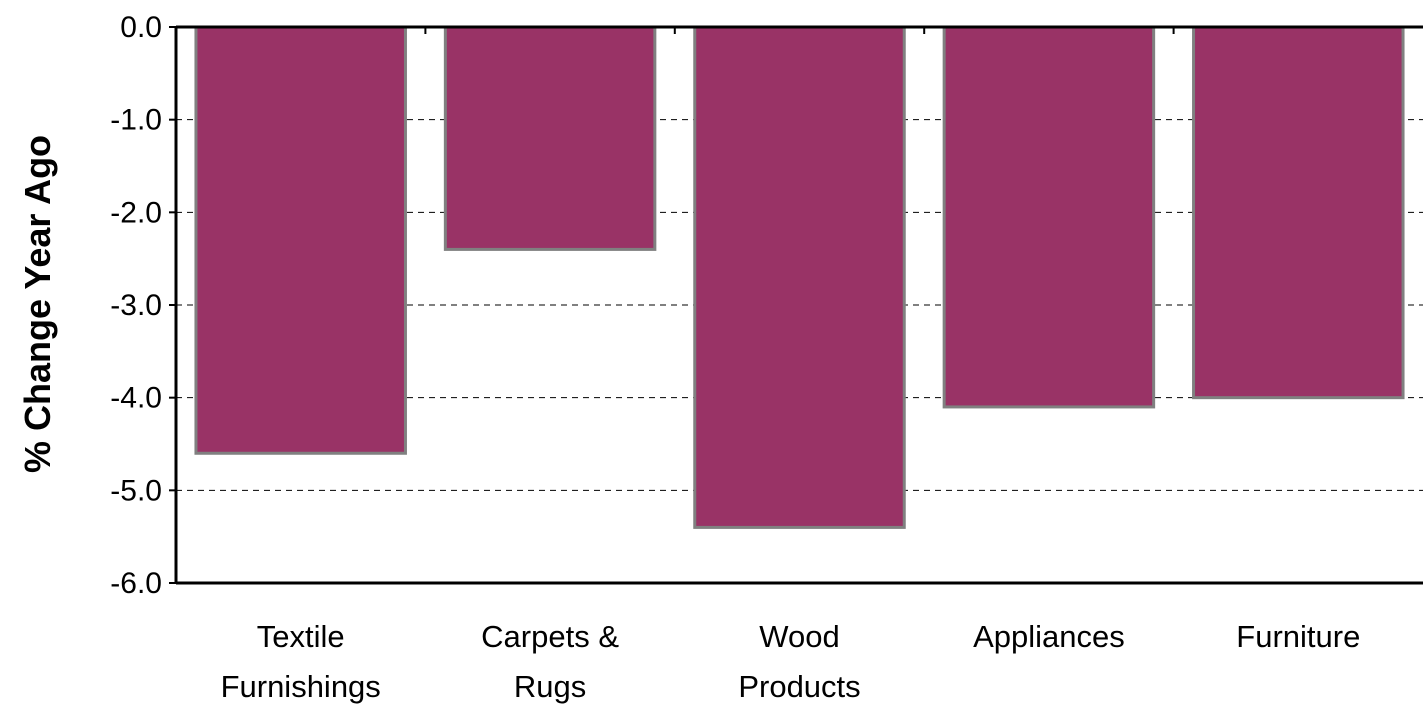  What do you see at coordinates (136, 120) in the screenshot?
I see `y-tick-label: -1.0` at bounding box center [136, 120].